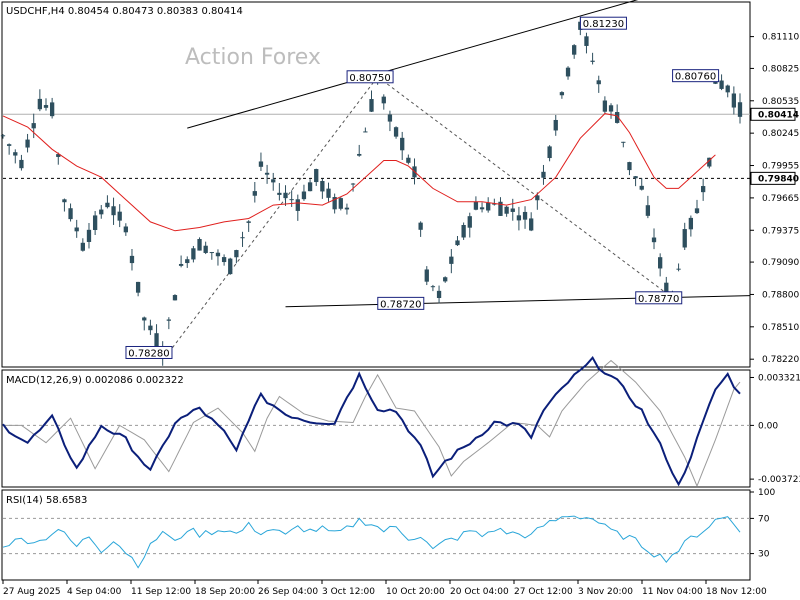  What do you see at coordinates (780, 102) in the screenshot?
I see `price-tick-label: 0.80535` at bounding box center [780, 102].